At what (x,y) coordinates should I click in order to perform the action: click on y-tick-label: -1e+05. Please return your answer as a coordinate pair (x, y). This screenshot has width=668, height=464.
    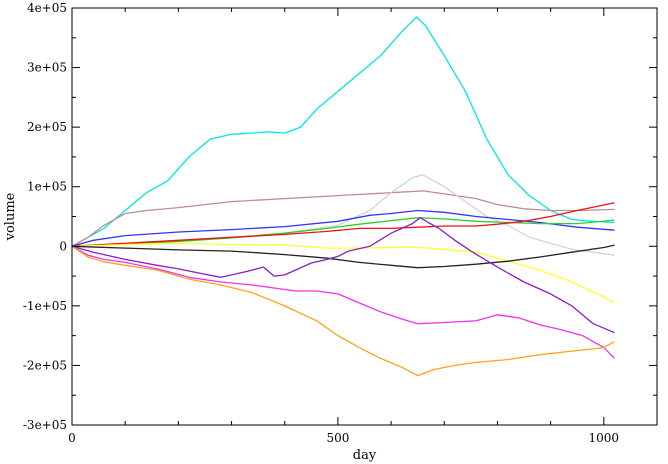
    Looking at the image, I should click on (45, 306).